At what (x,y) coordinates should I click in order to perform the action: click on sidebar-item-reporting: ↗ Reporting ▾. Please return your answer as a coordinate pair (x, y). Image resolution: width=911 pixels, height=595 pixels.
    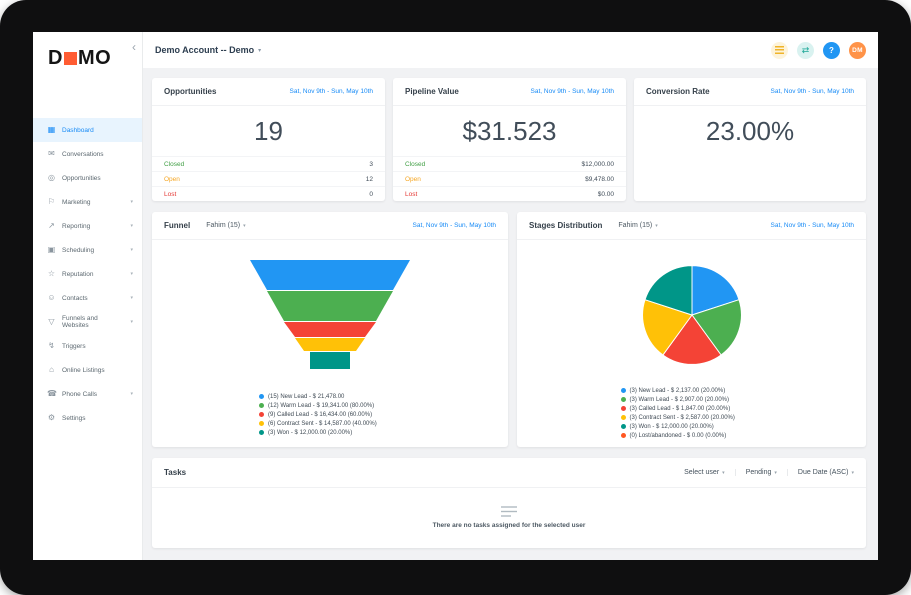
    Looking at the image, I should click on (87, 226).